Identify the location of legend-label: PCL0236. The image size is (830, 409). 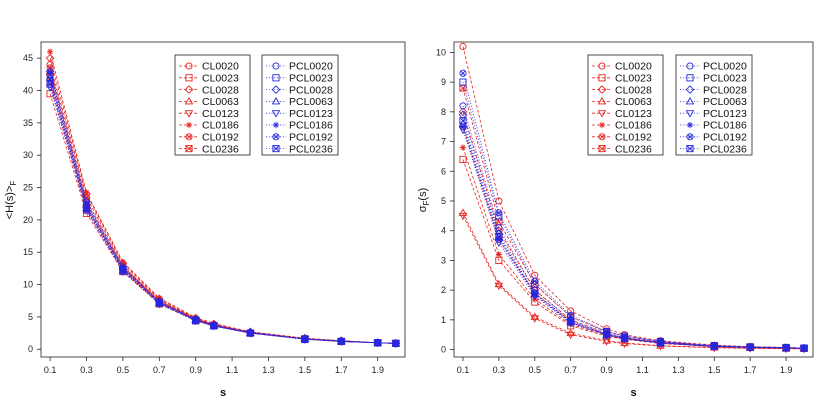
(725, 149).